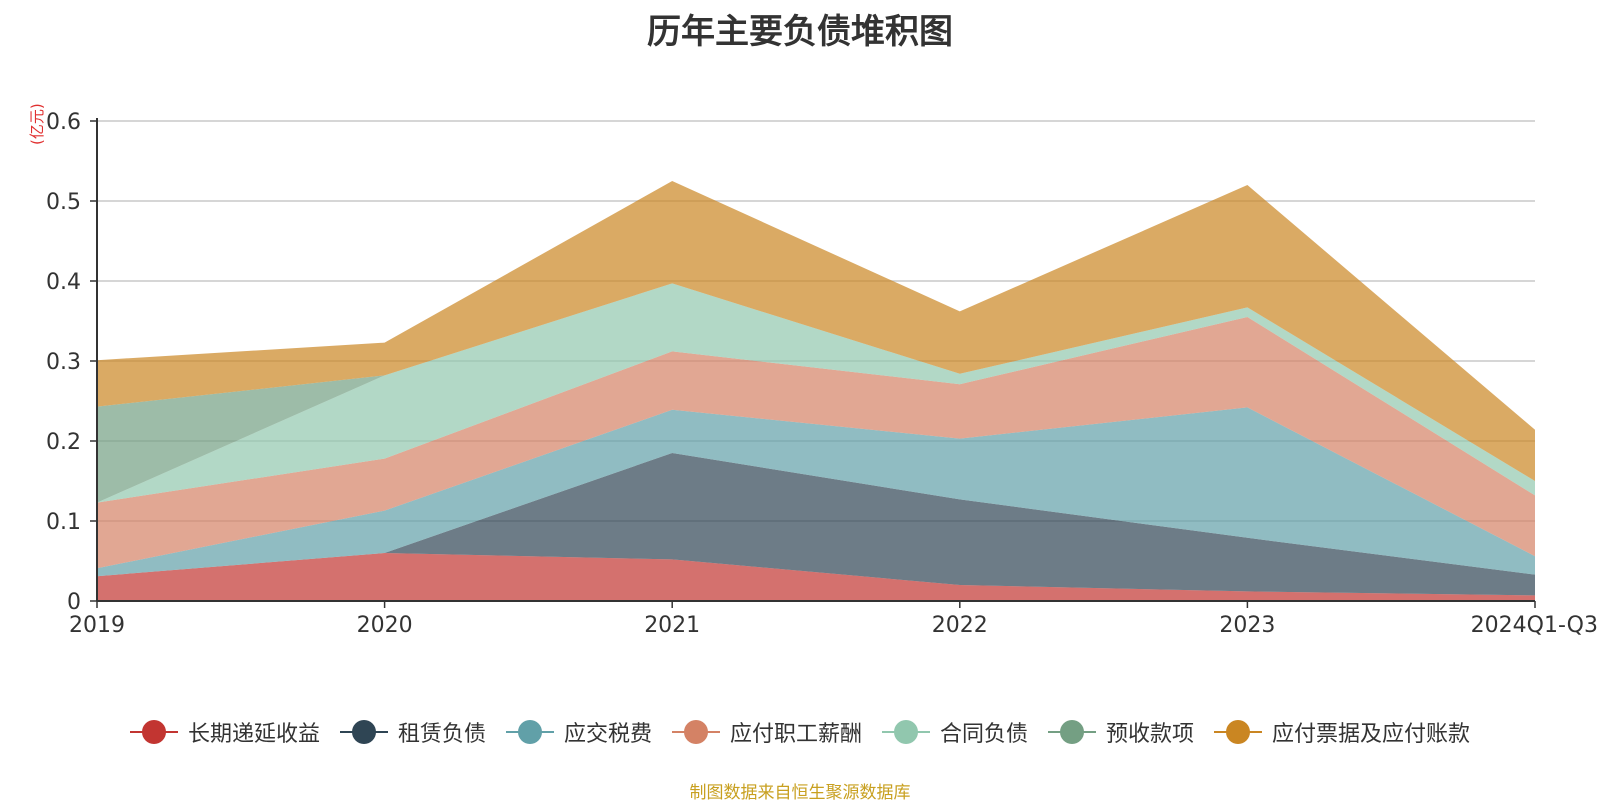  I want to click on x-axis-ticks: 2019 2020 2021 2022 2023 2024Q1-Q3, so click(833, 619).